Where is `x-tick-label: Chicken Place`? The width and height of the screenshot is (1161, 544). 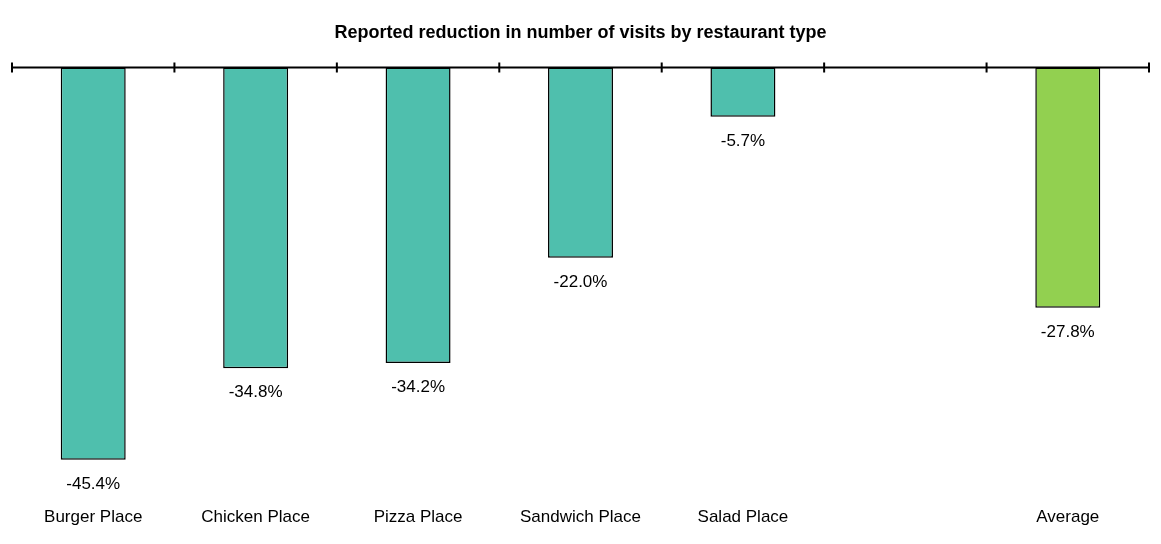
x-tick-label: Chicken Place is located at coordinates (255, 517).